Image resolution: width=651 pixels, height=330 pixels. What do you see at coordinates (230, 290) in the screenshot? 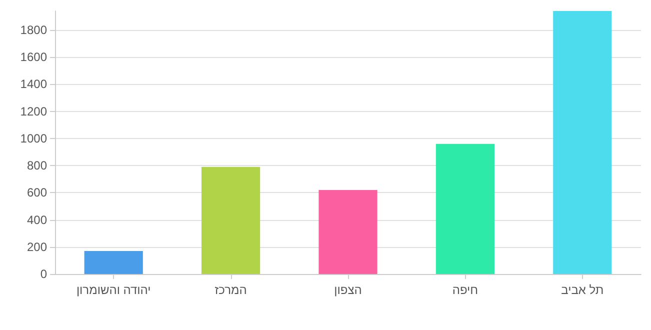
I see `x-tick-label: המרכז` at bounding box center [230, 290].